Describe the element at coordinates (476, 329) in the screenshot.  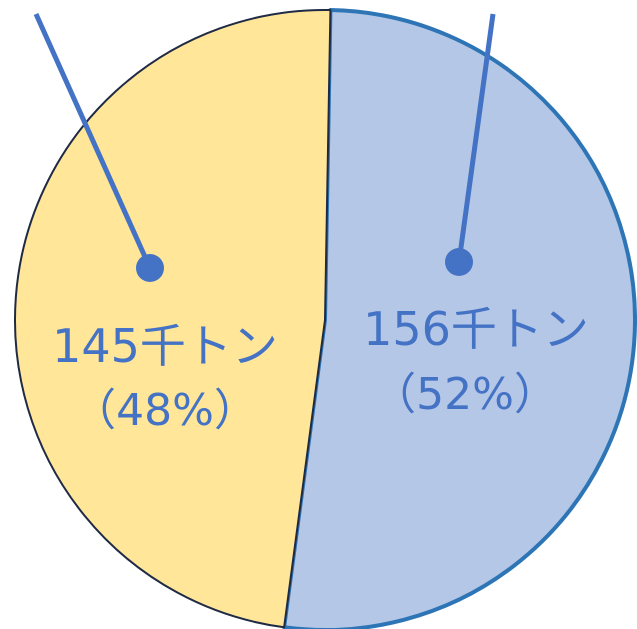
I see `slice-blue-value-label: 156千トン` at that location.